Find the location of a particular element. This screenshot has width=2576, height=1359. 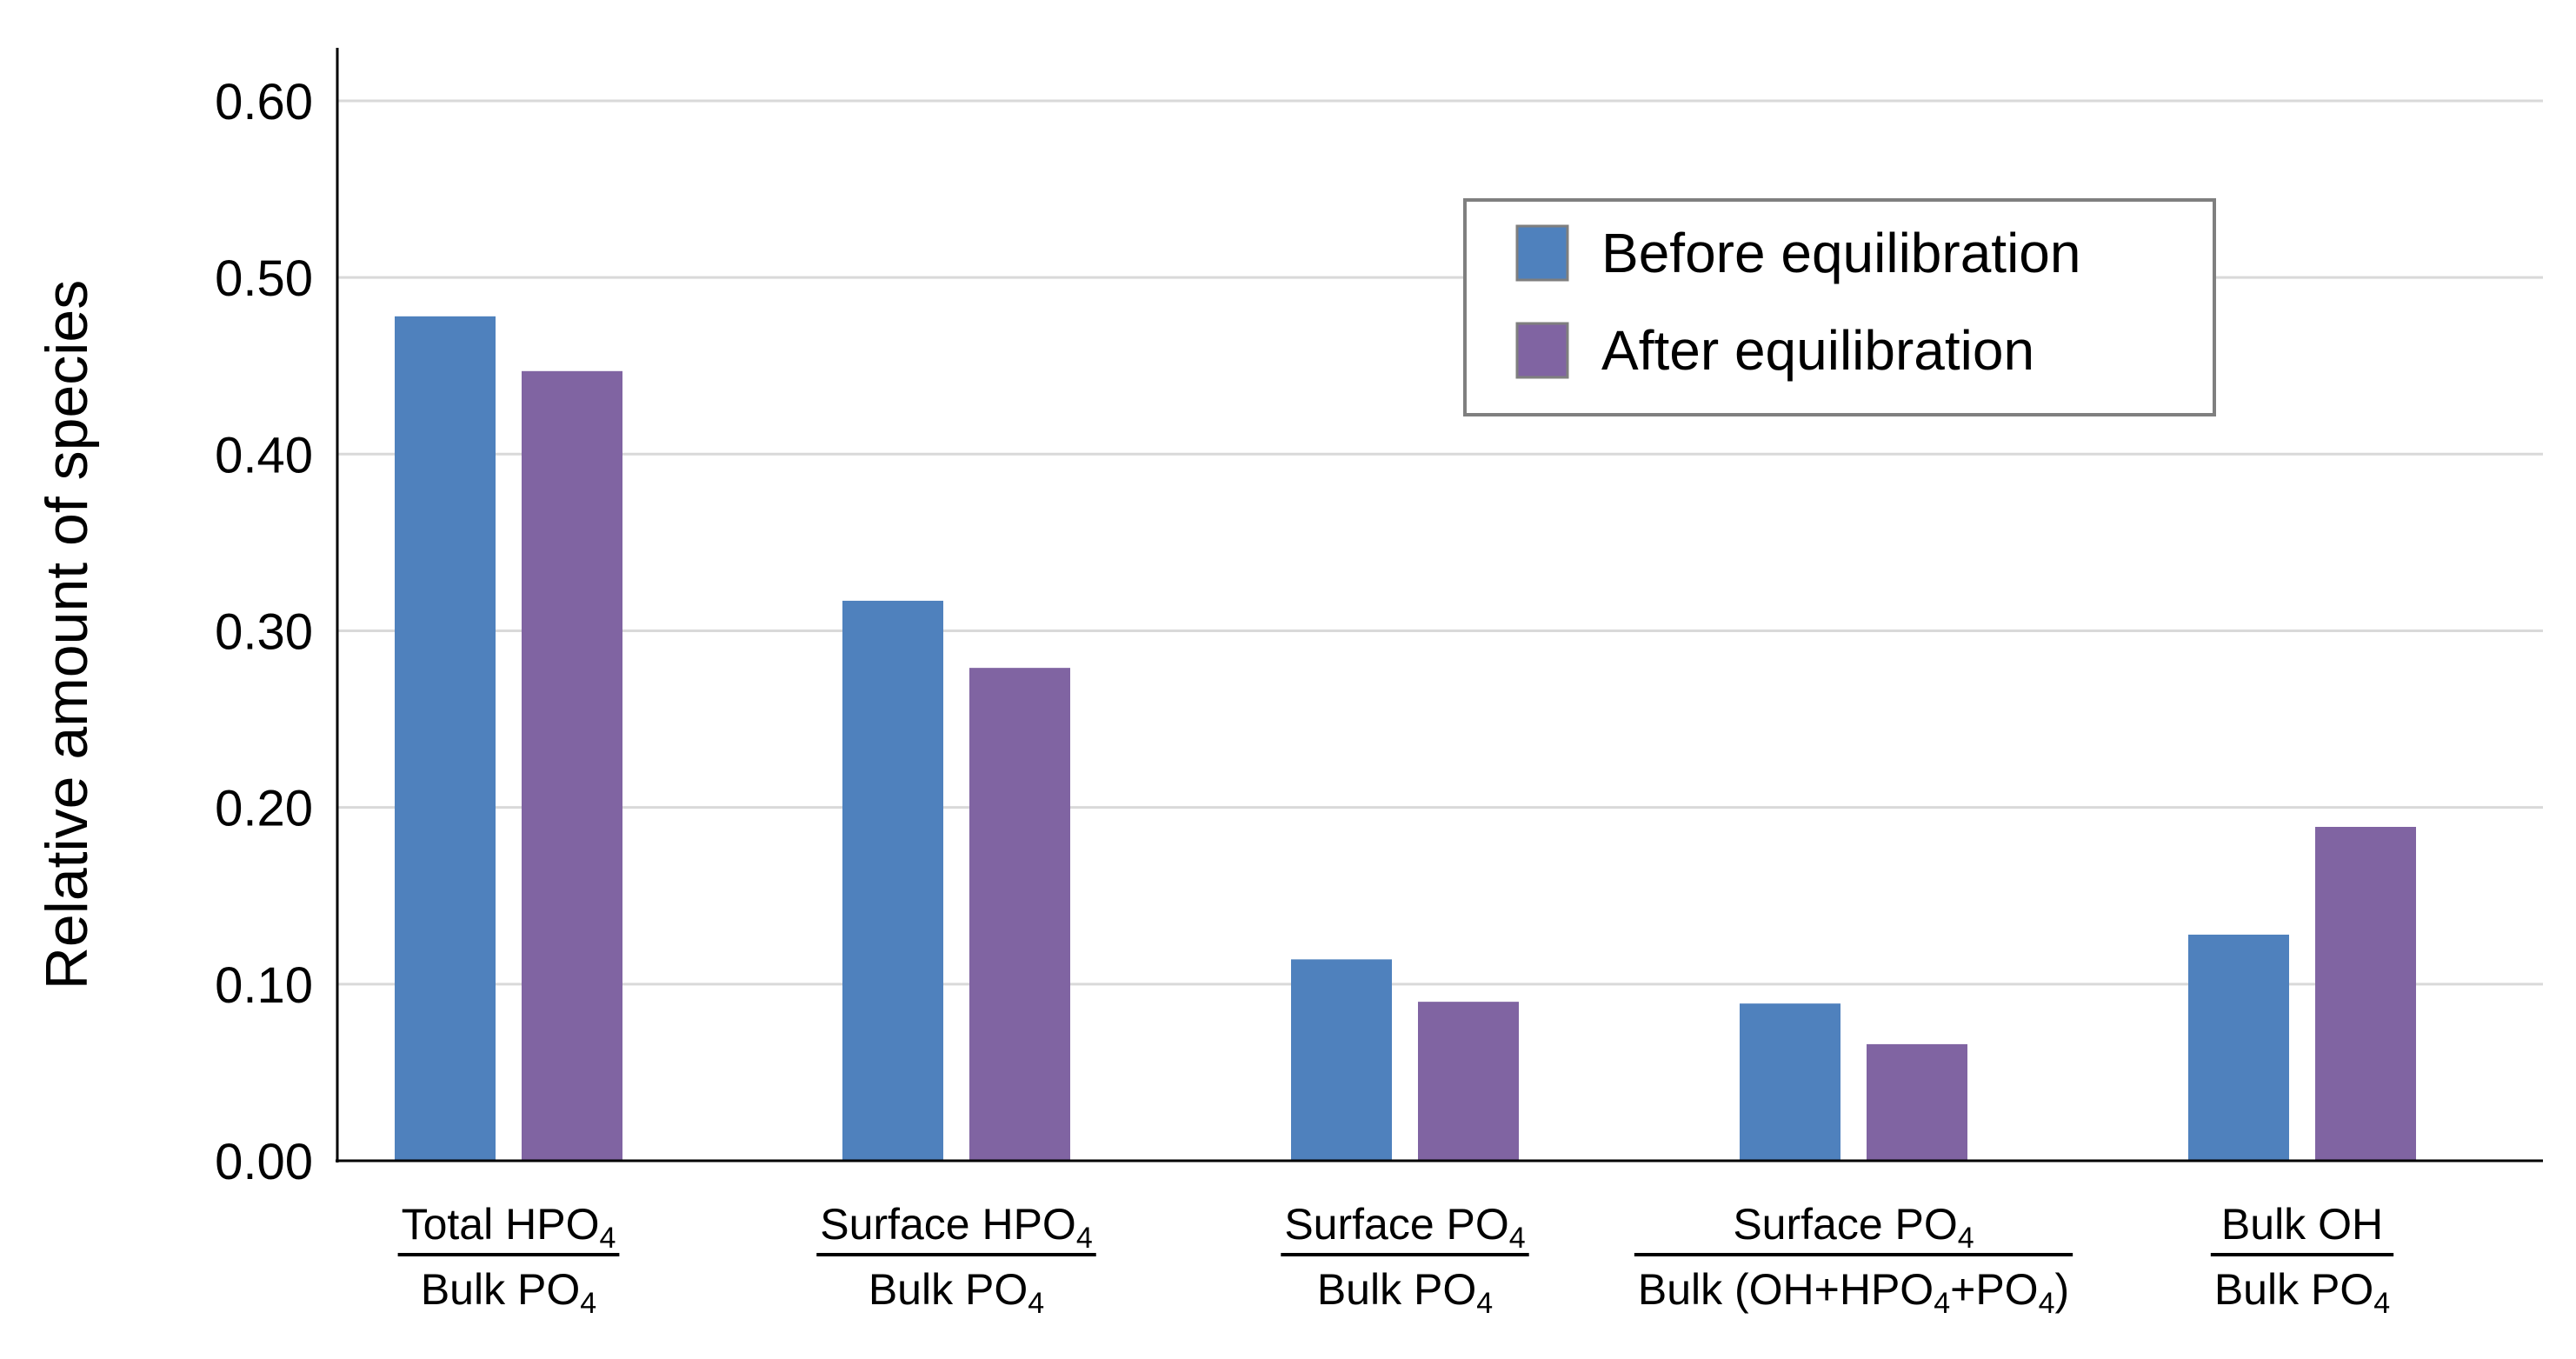

category-label-1: Total HPO4 Bulk PO4 is located at coordinates (508, 1260).